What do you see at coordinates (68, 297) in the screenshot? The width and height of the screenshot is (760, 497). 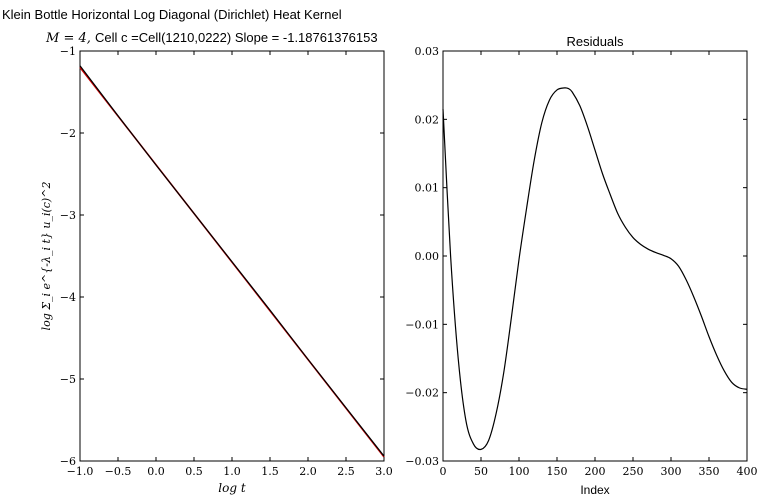 I see `log-plot-ytick-label: −4` at bounding box center [68, 297].